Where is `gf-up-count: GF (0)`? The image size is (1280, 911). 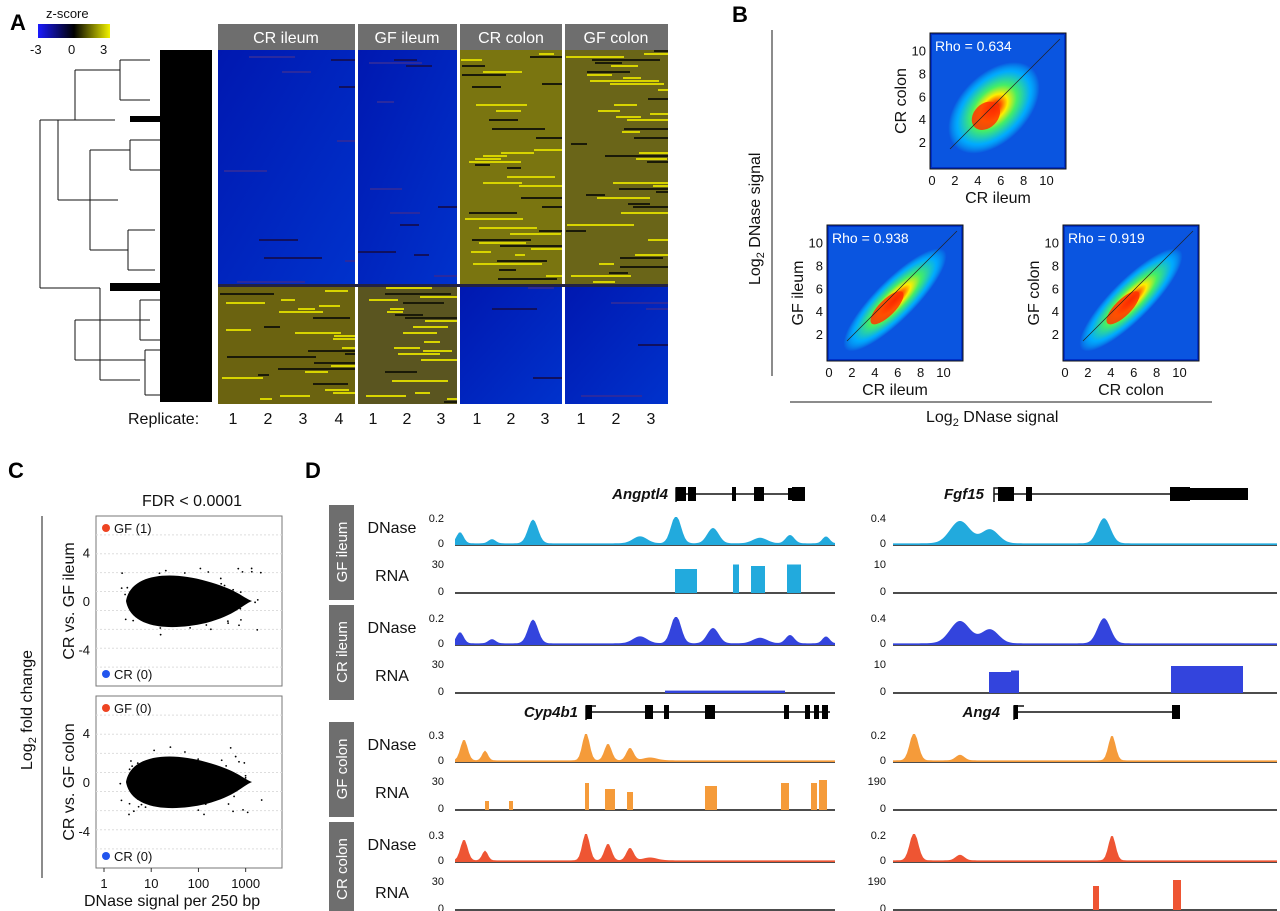 gf-up-count: GF (0) is located at coordinates (133, 708).